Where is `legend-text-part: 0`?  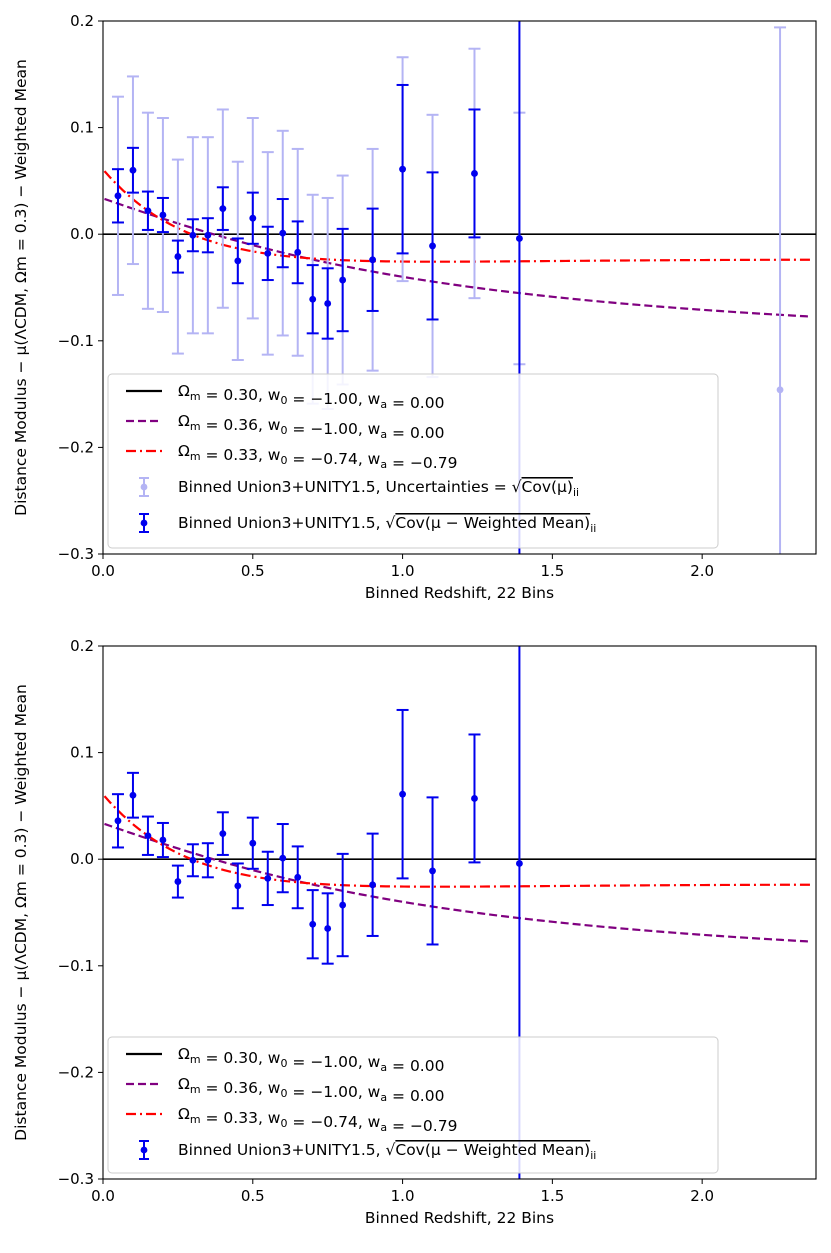 legend-text-part: 0 is located at coordinates (283, 1093).